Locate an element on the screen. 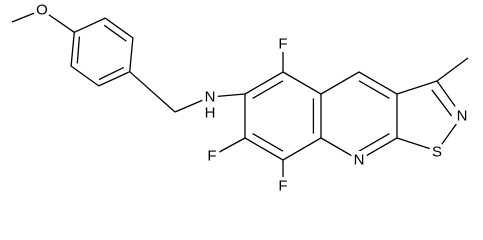 This screenshot has height=240, width=483. atom-label: O is located at coordinates (42, 10).